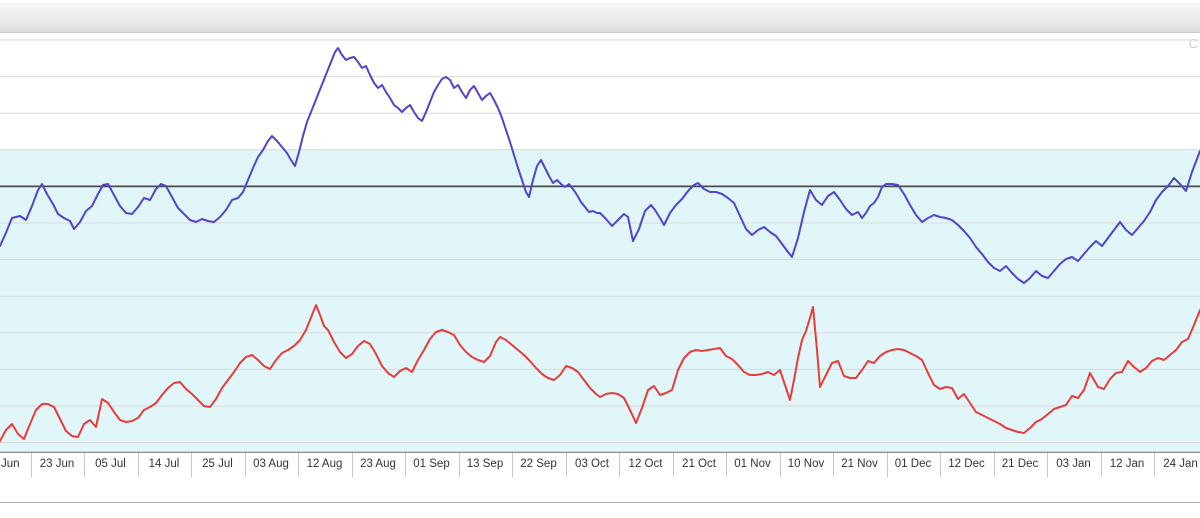 This screenshot has height=518, width=1200. What do you see at coordinates (913, 464) in the screenshot?
I see `x-axis-label: 01 Dec` at bounding box center [913, 464].